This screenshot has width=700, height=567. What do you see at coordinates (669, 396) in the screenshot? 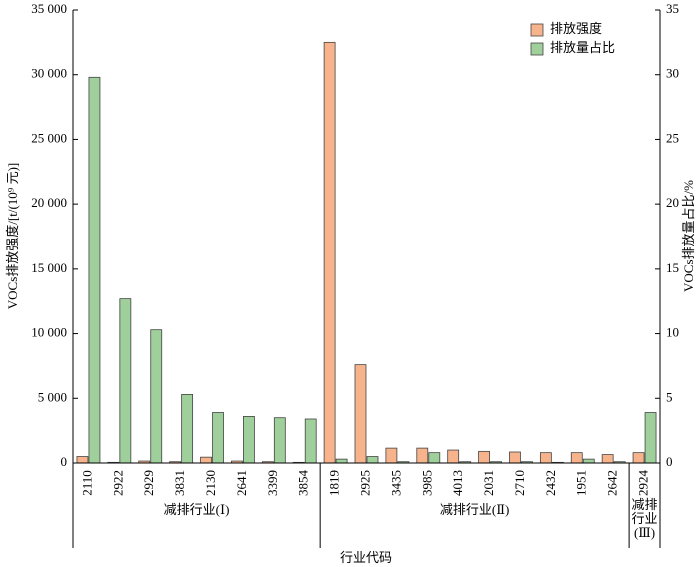
I see `y2-tick-label: 5` at bounding box center [669, 396].